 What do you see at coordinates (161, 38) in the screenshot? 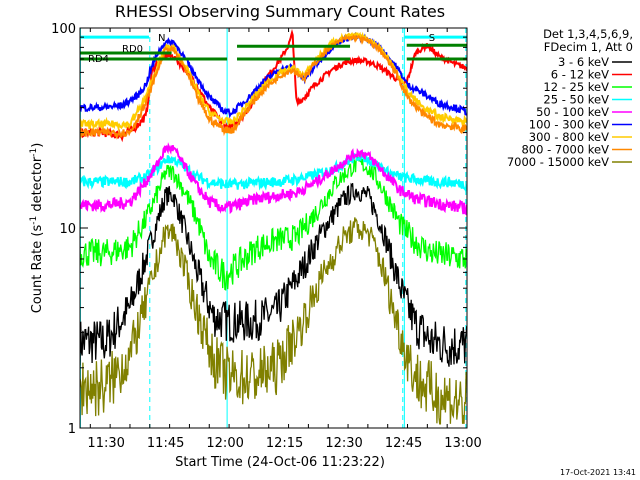
I see `night-bar-label-0: N` at bounding box center [161, 38].